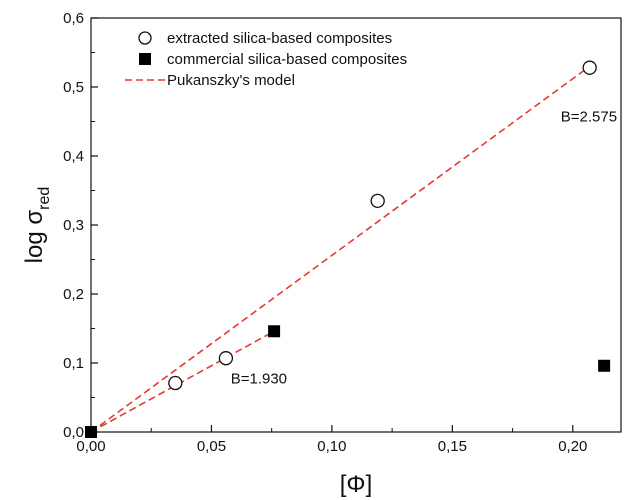 This screenshot has height=500, width=633. What do you see at coordinates (73, 225) in the screenshot?
I see `y-tick-label: 0,3` at bounding box center [73, 225].